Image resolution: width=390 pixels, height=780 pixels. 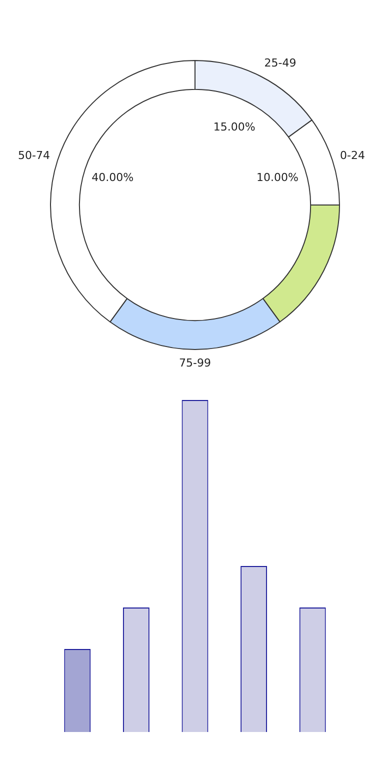 I want to click on slice-label: 0-24, so click(x=353, y=155).